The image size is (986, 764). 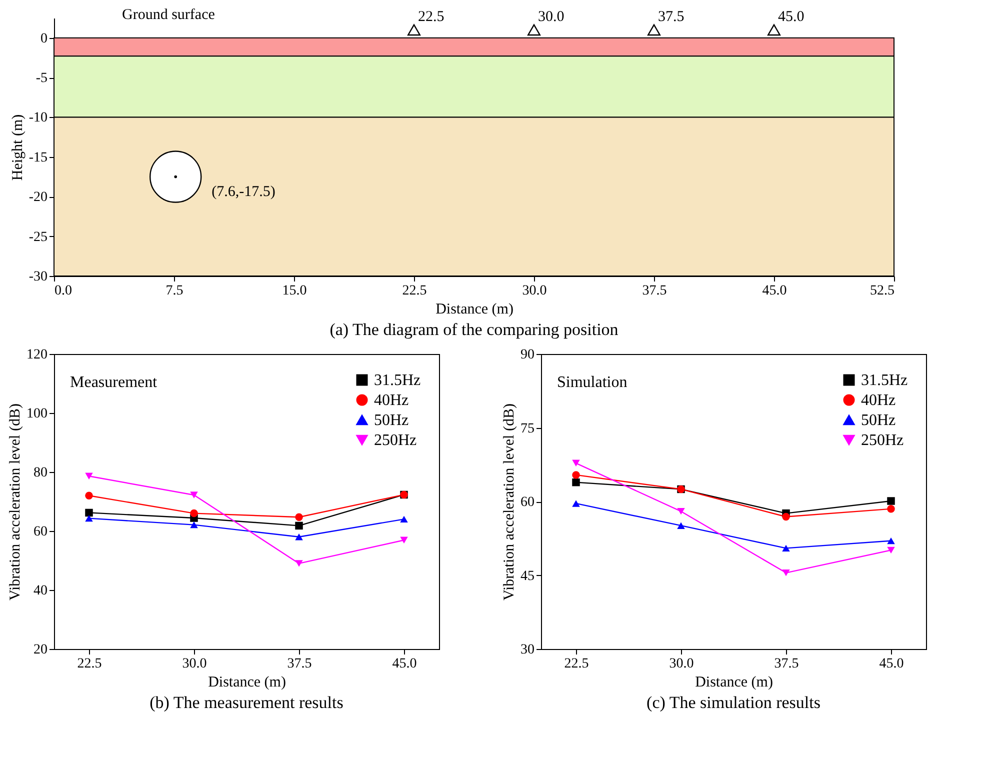 What do you see at coordinates (733, 702) in the screenshot?
I see `text: (c) The simulation results` at bounding box center [733, 702].